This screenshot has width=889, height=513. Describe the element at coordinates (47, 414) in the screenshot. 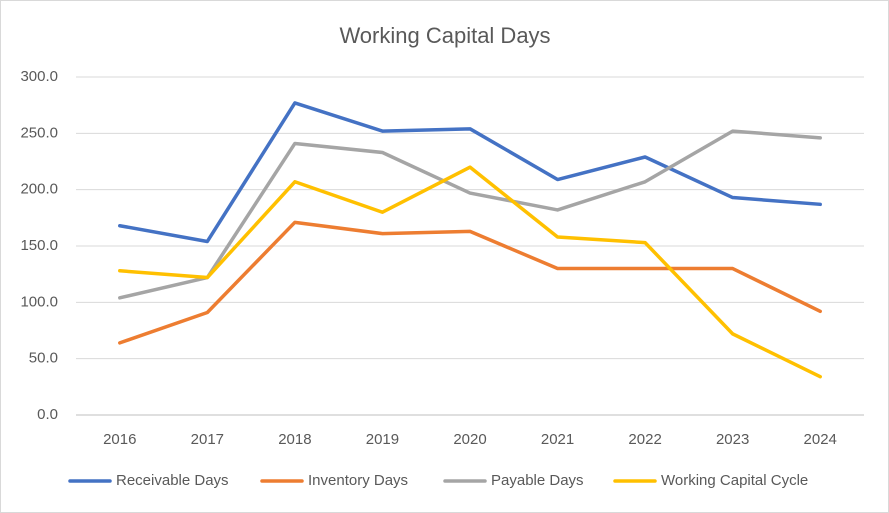

I see `y-tick-label: 0.0` at that location.